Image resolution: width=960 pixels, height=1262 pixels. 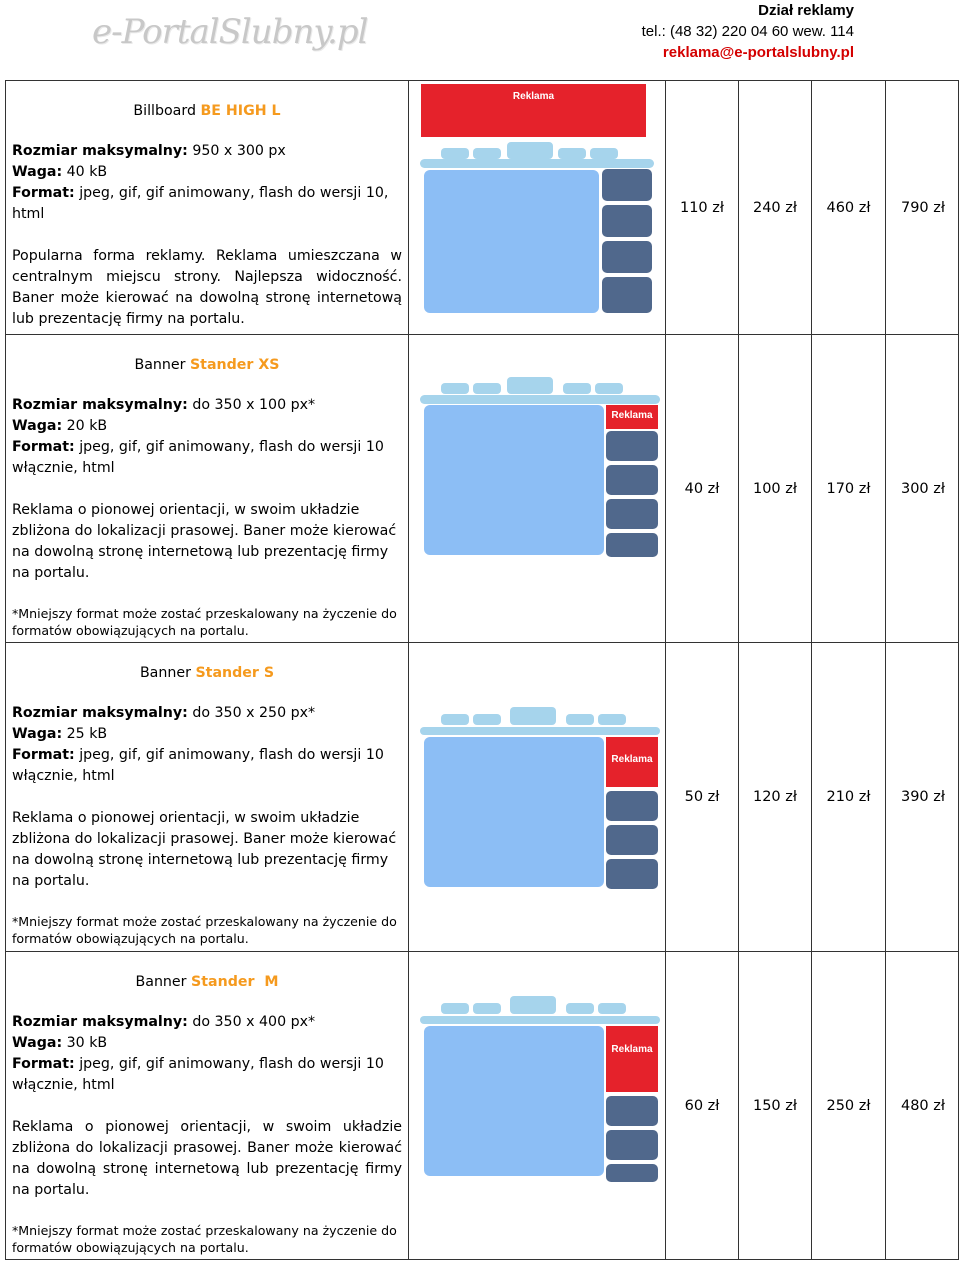 I want to click on price-cell: 460 zł, so click(x=849, y=207).